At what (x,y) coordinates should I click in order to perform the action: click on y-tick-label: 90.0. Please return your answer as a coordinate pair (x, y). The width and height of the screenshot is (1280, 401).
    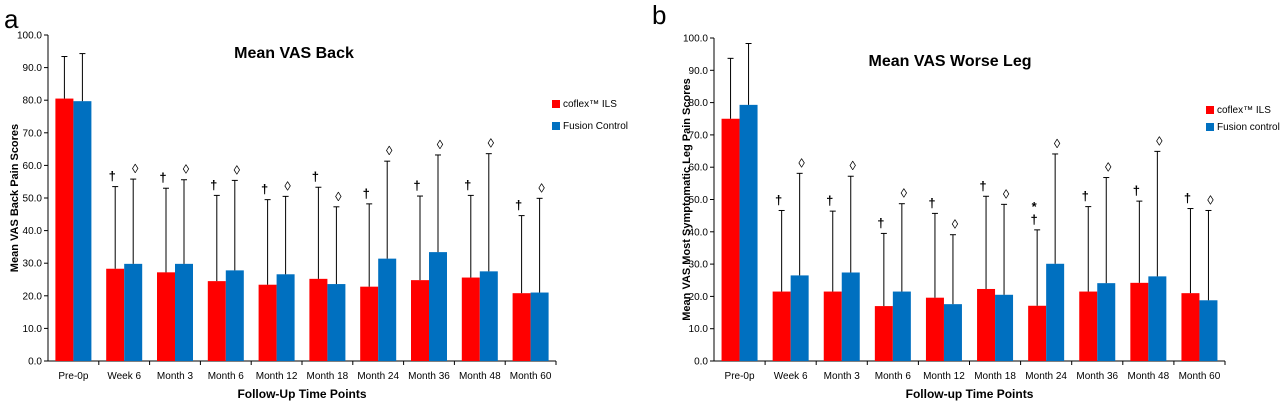
    Looking at the image, I should click on (33, 68).